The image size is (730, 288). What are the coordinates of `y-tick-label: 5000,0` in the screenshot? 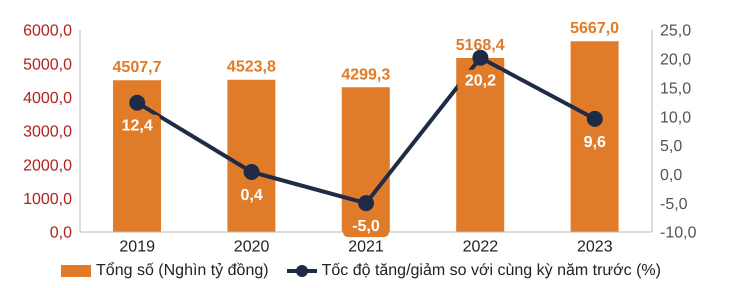 It's located at (47, 65).